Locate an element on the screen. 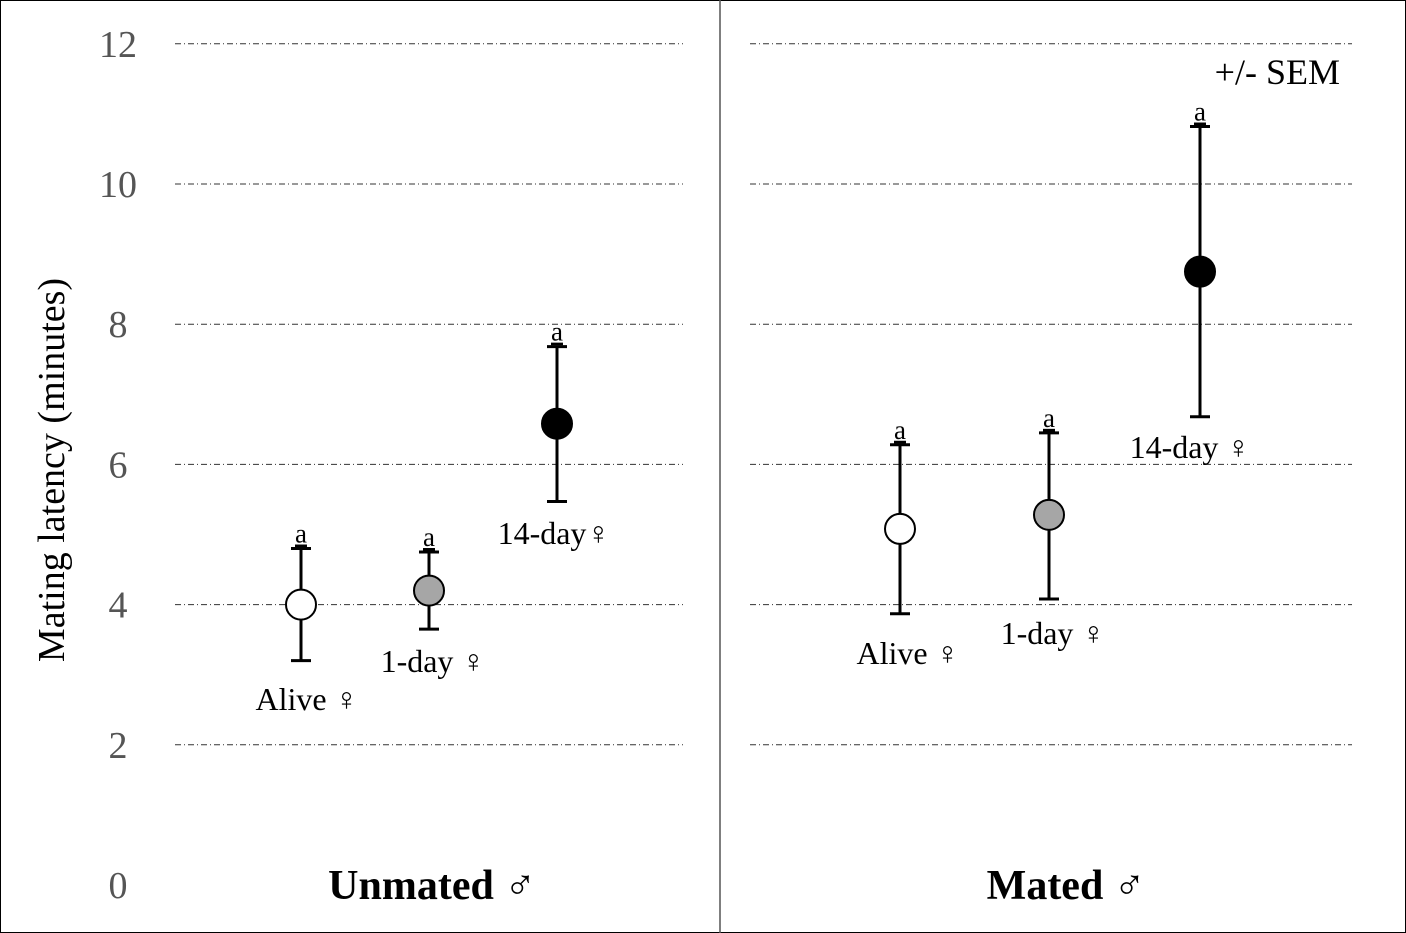 This screenshot has height=933, width=1406. y-tick-label: 6 is located at coordinates (118, 465).